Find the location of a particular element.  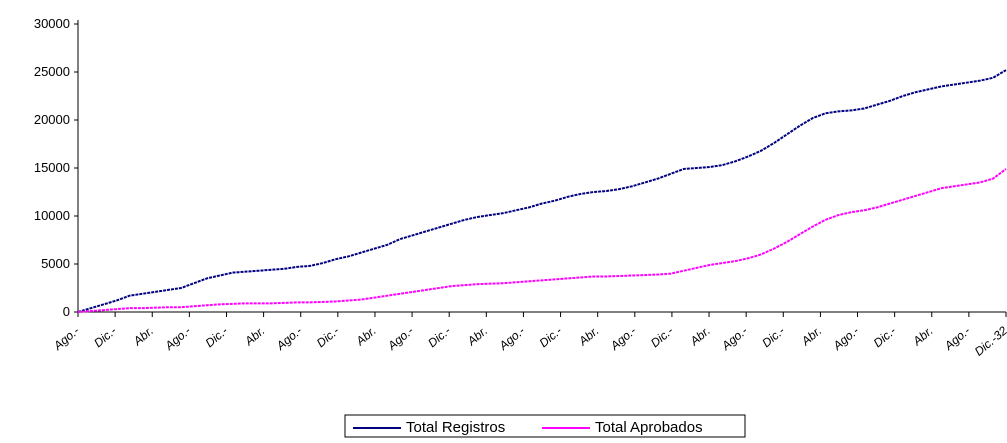

legend: Total Registros Total Aprobados is located at coordinates (545, 426).